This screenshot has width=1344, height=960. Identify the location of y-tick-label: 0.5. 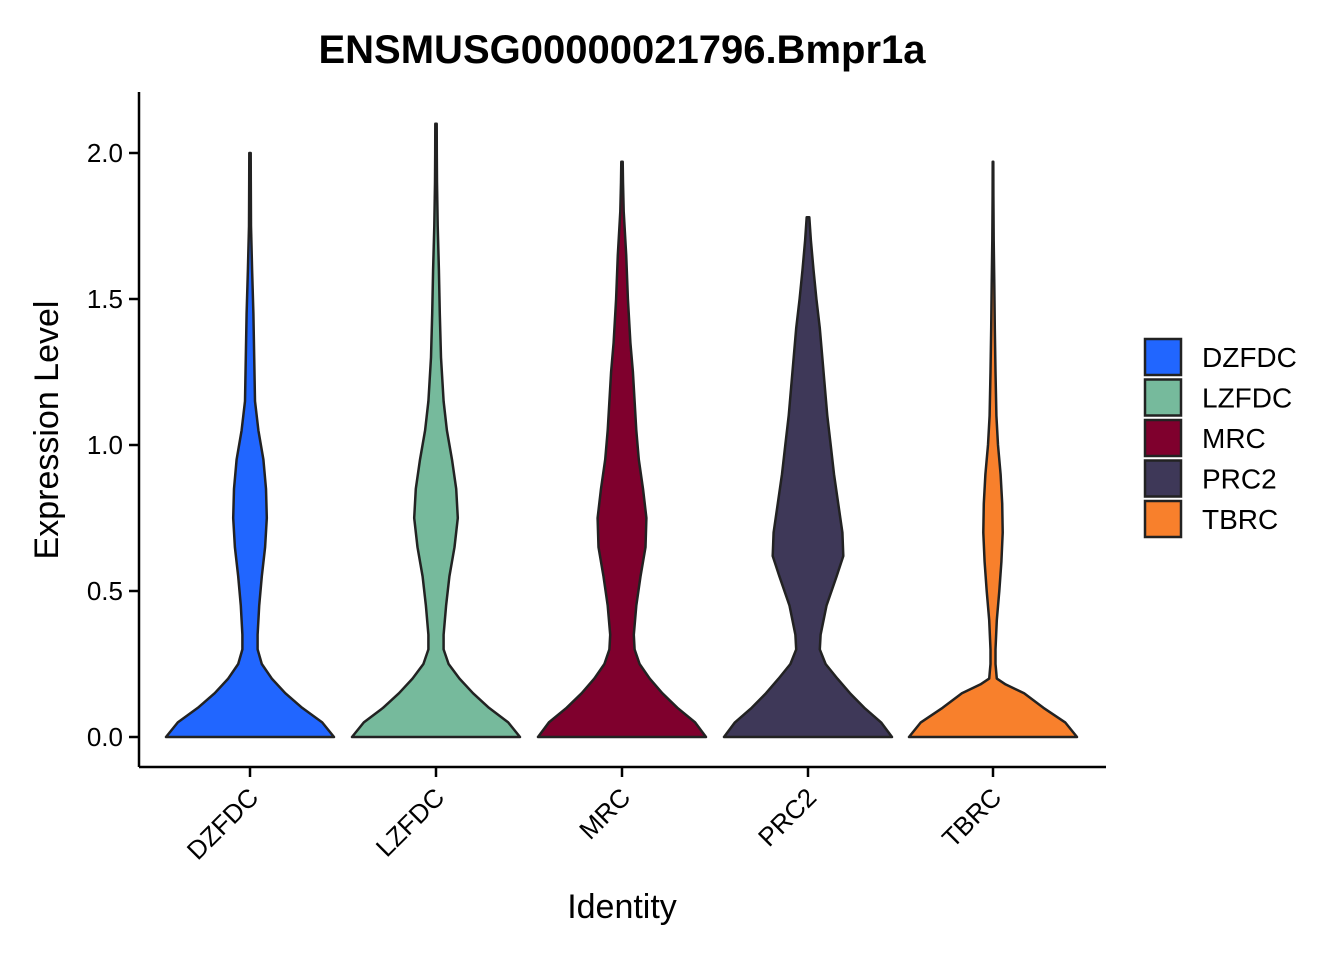
(105, 591).